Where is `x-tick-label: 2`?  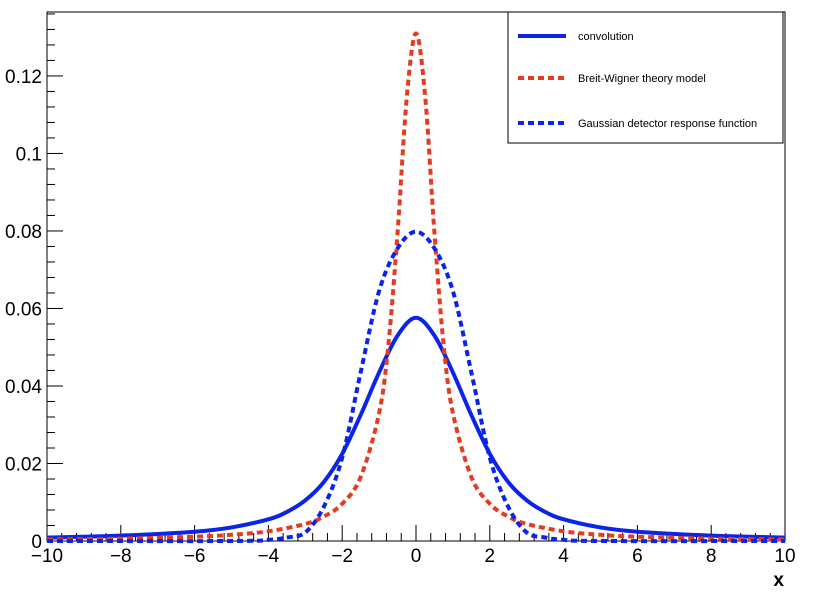 x-tick-label: 2 is located at coordinates (490, 556).